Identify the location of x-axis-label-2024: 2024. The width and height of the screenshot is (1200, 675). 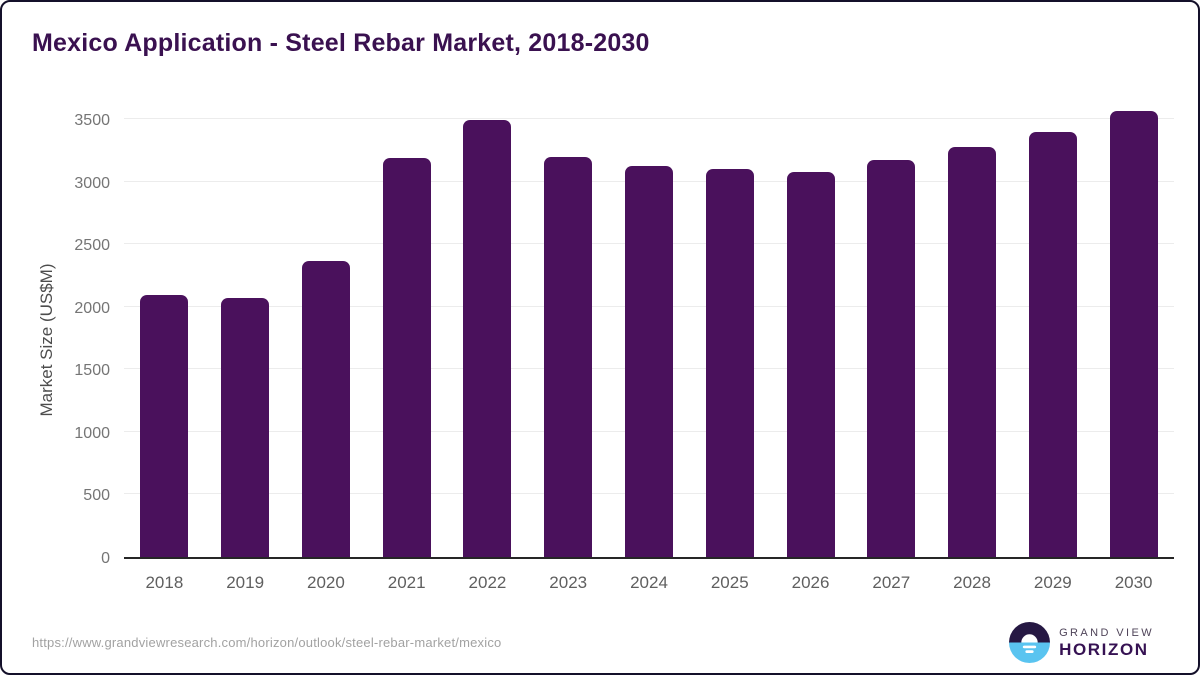
(649, 582).